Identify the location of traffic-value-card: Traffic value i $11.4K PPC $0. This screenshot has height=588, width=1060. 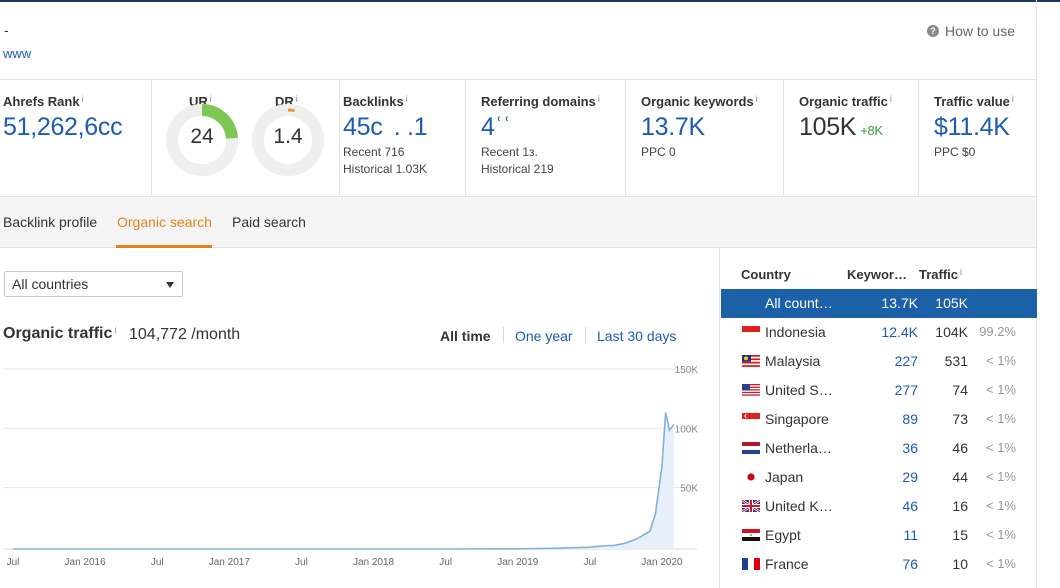
(977, 138).